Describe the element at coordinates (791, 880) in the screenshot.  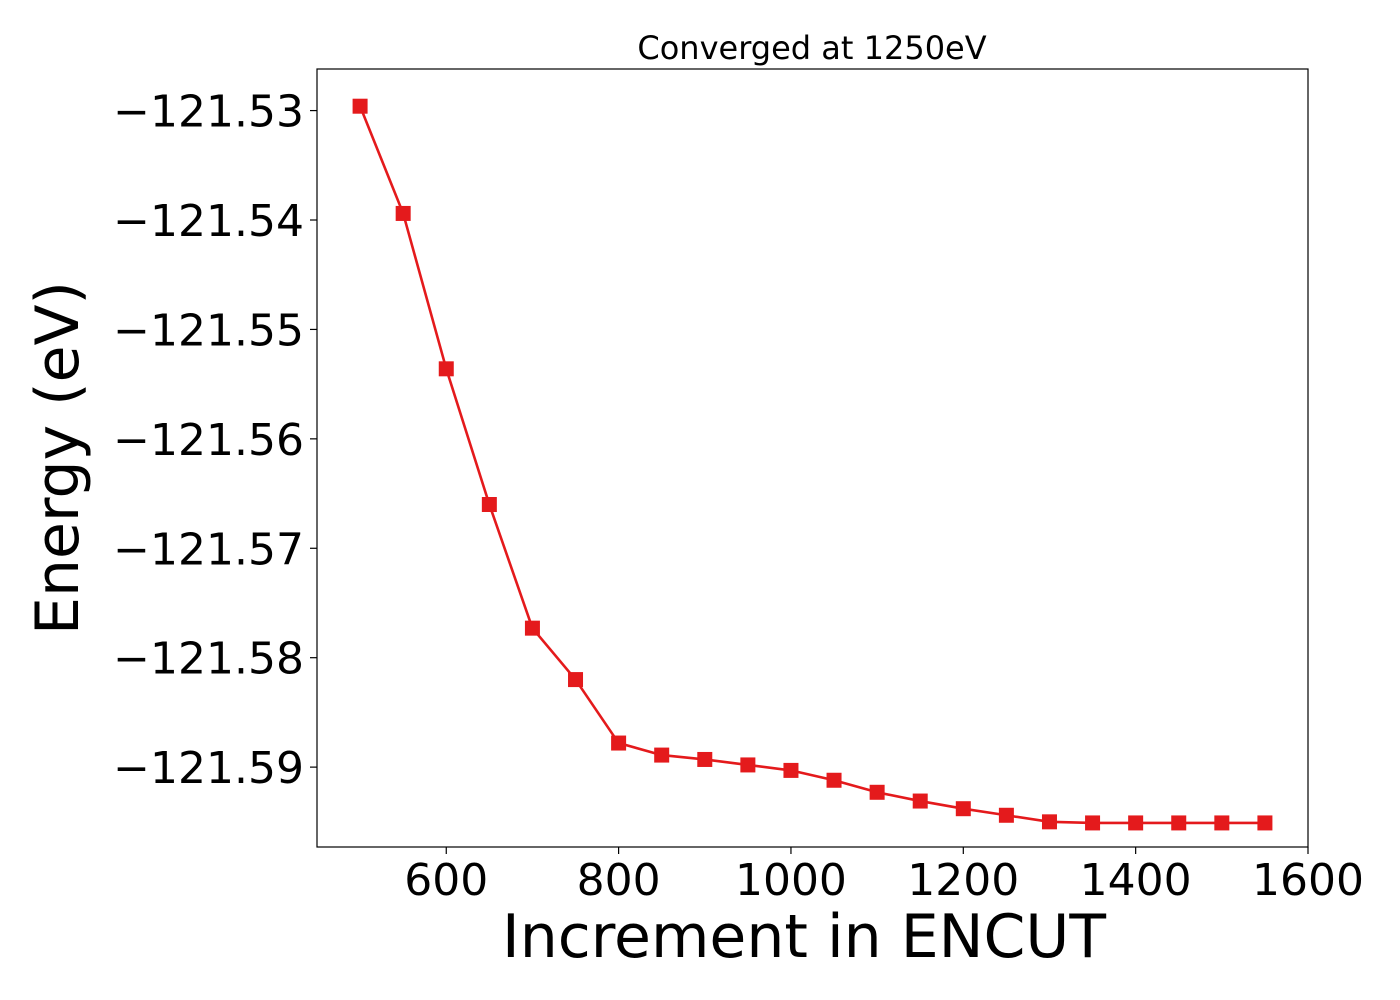
I see `x-tick-label: 1000` at that location.